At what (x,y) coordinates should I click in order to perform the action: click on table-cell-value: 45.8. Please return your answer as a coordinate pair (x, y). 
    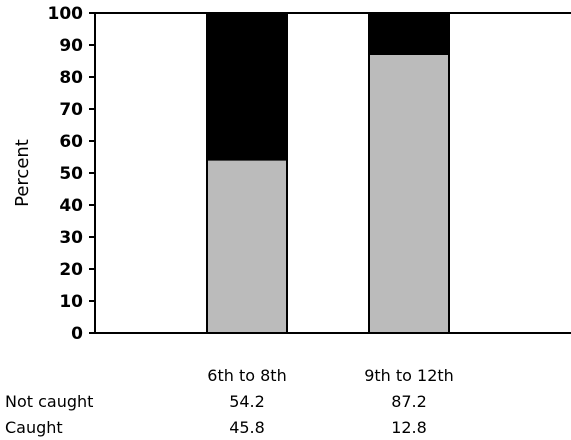
    Looking at the image, I should click on (247, 427).